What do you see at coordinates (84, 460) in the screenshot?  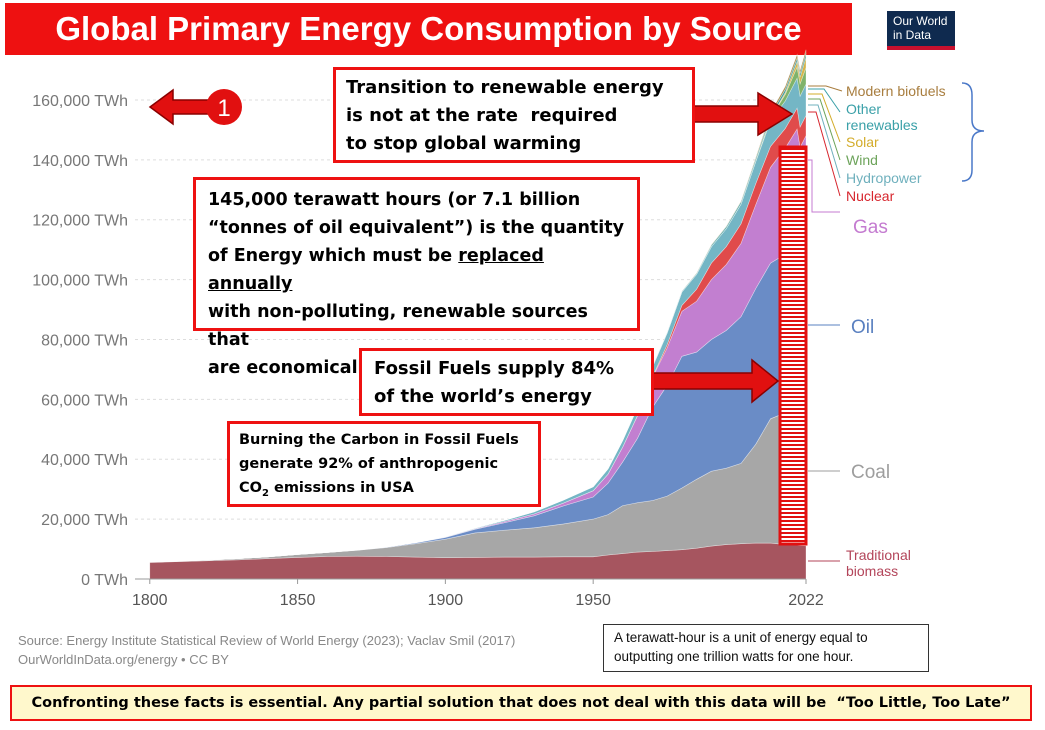 I see `y-tick-label: 40,000 TWh` at bounding box center [84, 460].